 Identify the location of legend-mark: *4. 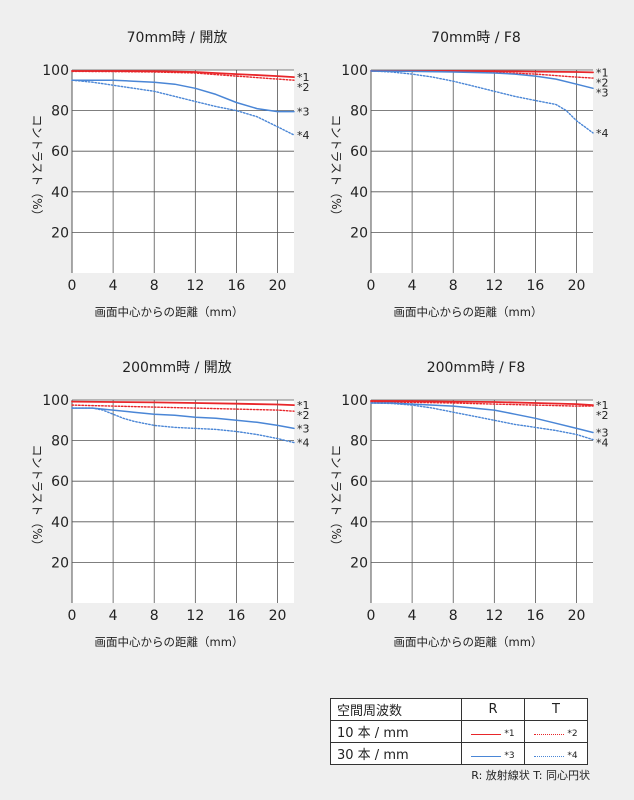
(572, 756).